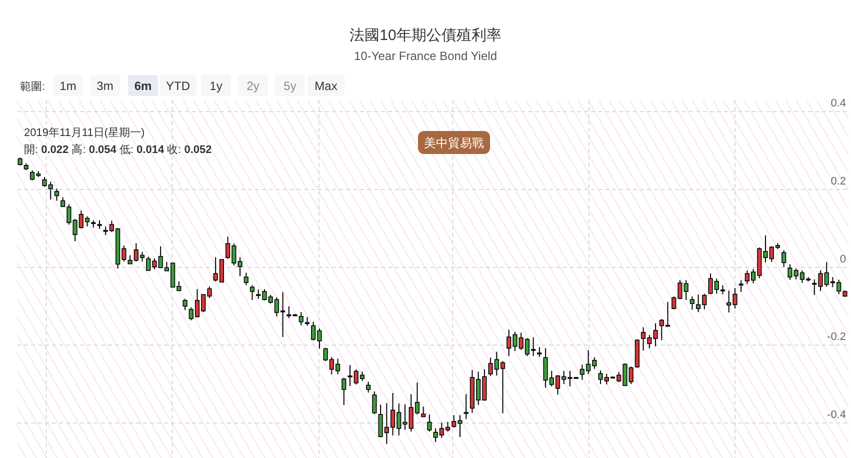 This screenshot has width=851, height=458. Describe the element at coordinates (84, 133) in the screenshot. I see `annotation: 2019年11月11日(星期一)` at that location.